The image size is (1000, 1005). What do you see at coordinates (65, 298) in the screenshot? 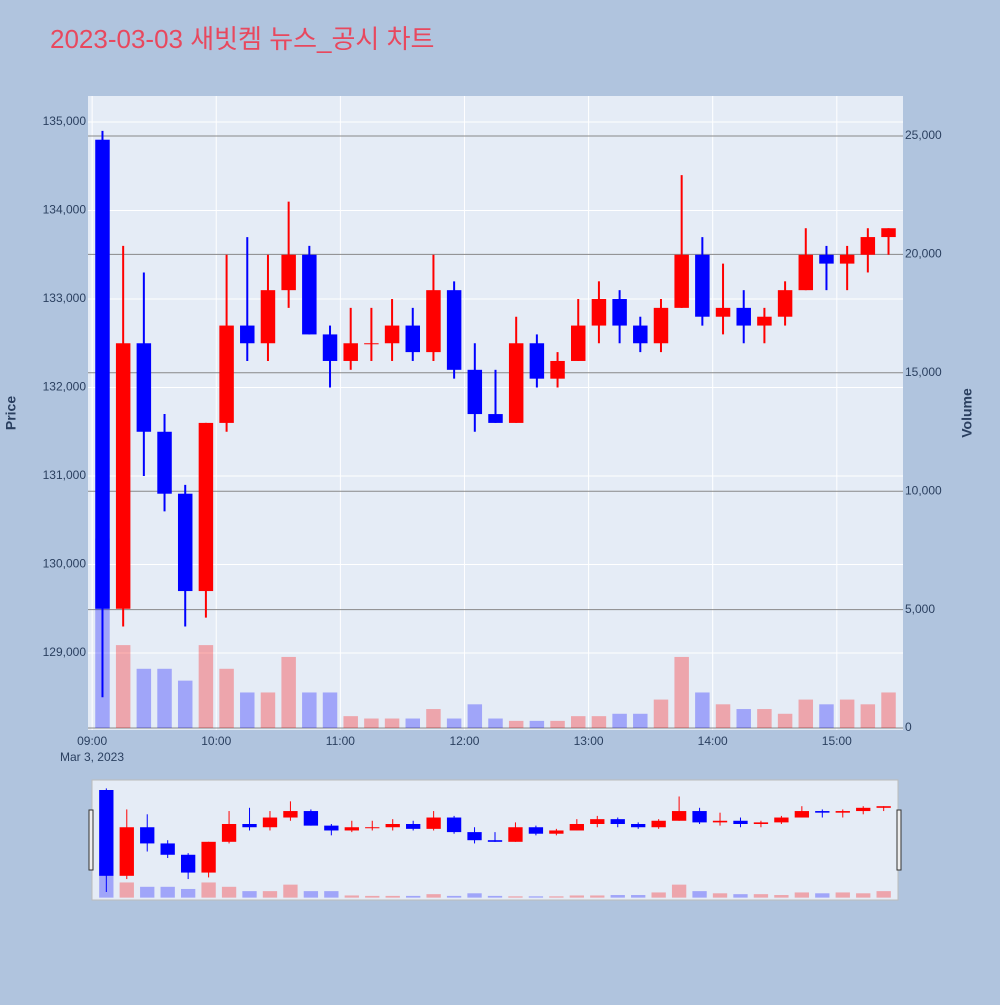
I see `y-tick-label: 133,000` at bounding box center [65, 298].